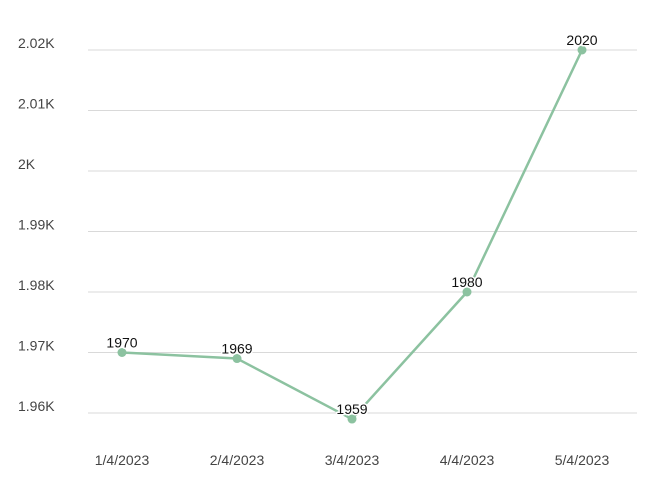 The height and width of the screenshot is (489, 660). What do you see at coordinates (36, 104) in the screenshot?
I see `y-tick-label: 2.01K` at bounding box center [36, 104].